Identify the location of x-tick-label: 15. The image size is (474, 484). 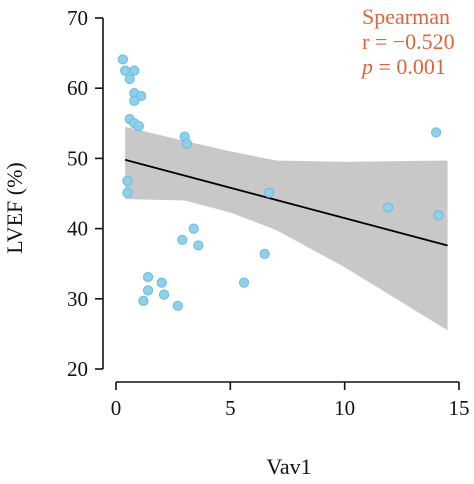
(459, 408).